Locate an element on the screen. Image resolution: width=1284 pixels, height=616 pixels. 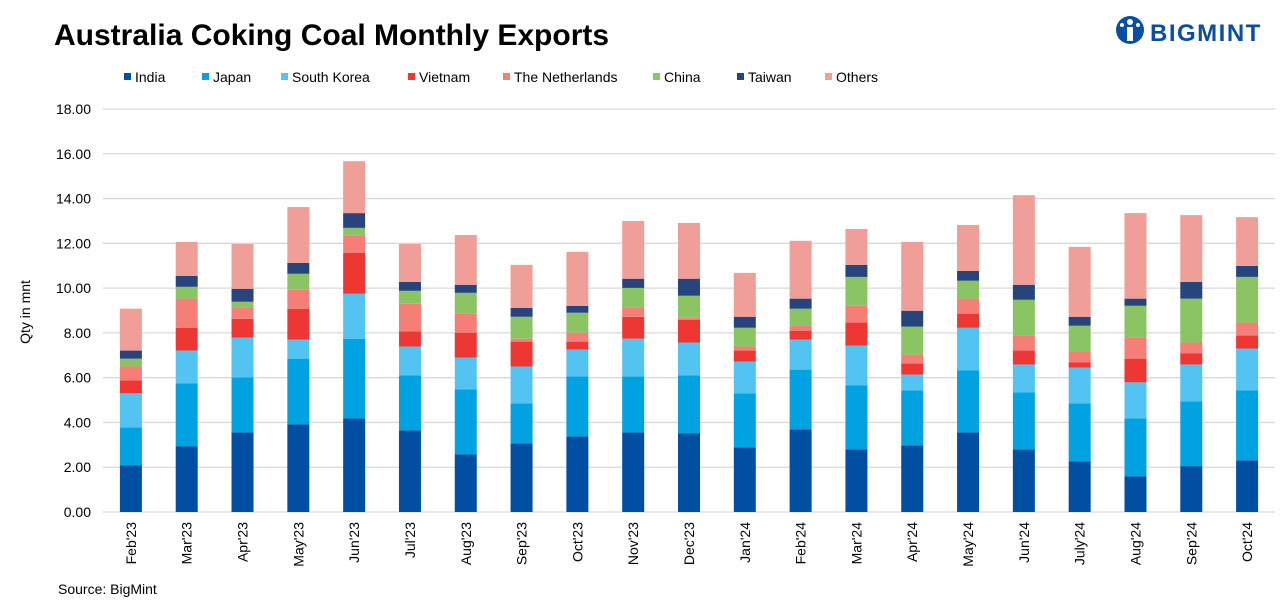
legend-item: Others is located at coordinates (851, 77).